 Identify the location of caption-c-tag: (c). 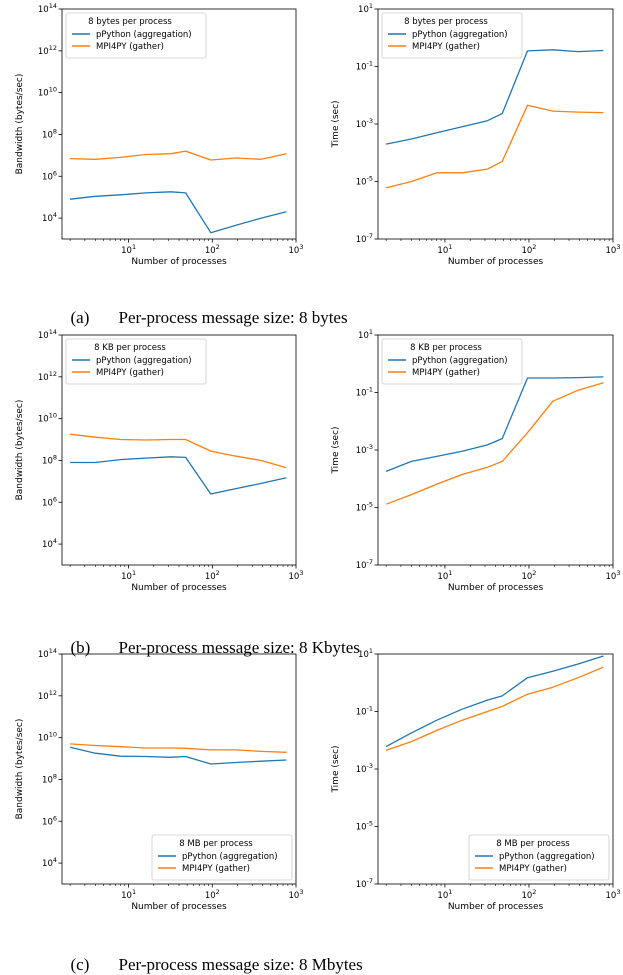
(80, 964).